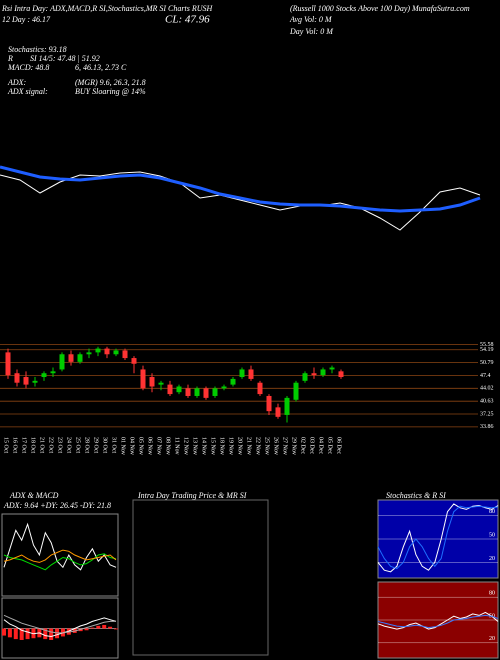  What do you see at coordinates (339, 445) in the screenshot?
I see `x-tick-label: 06 Dec` at bounding box center [339, 445].